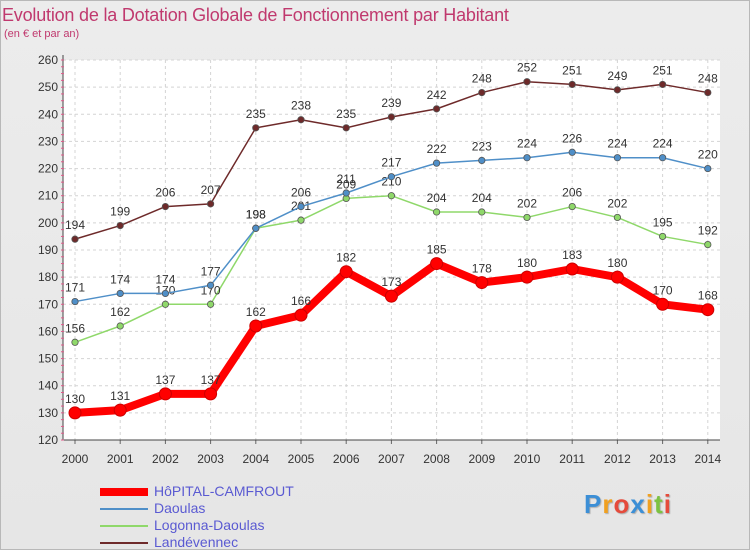 The width and height of the screenshot is (750, 552). I want to click on data-label-logonna-daoulas: 209, so click(346, 184).